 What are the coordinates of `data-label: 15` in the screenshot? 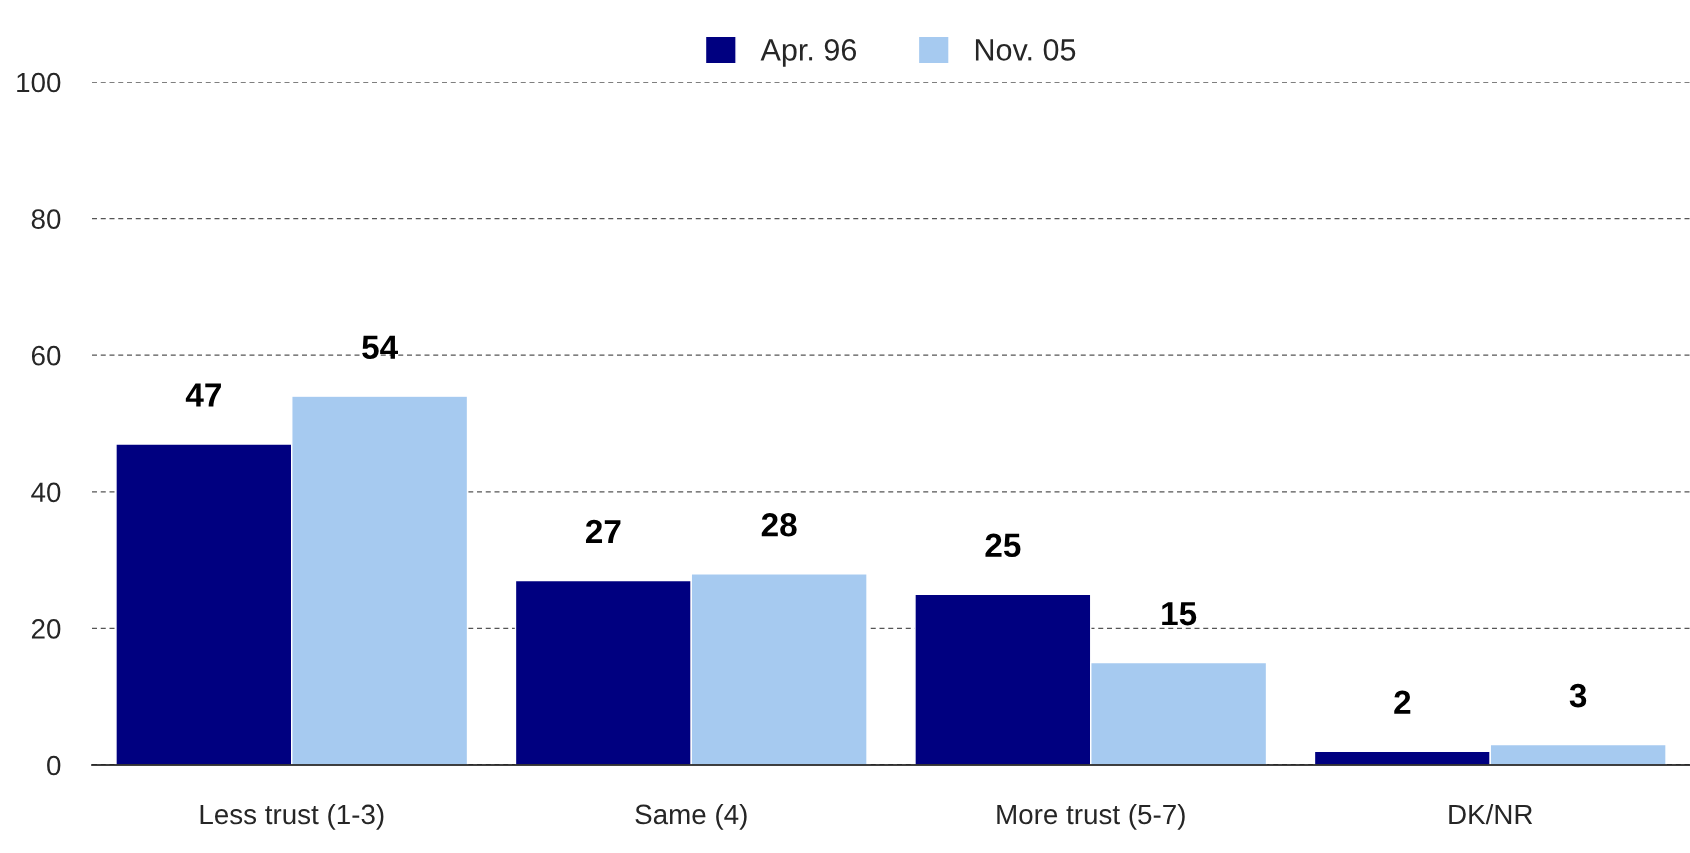 It's located at (1179, 614).